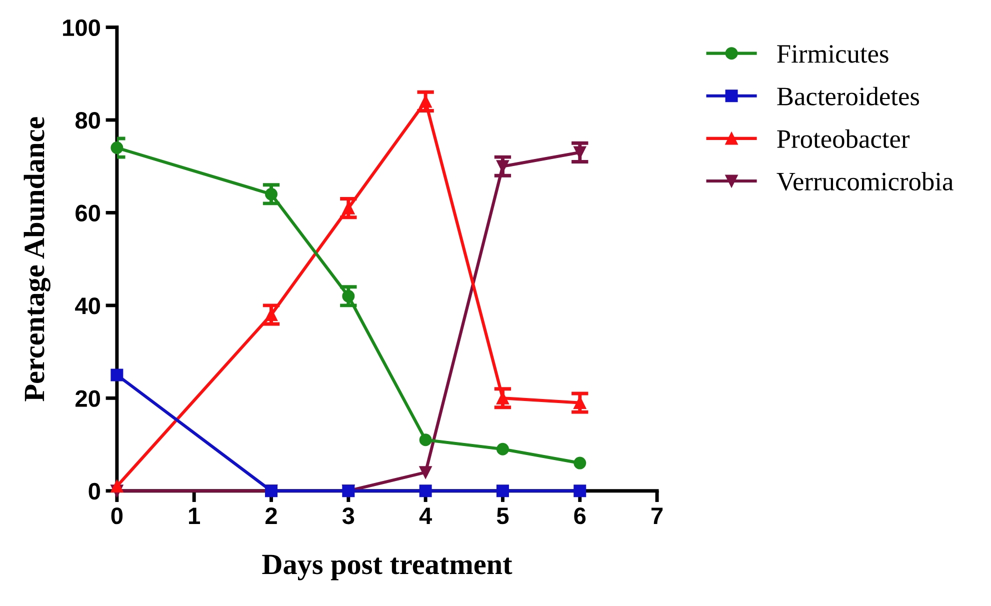 This screenshot has height=606, width=991. Describe the element at coordinates (348, 515) in the screenshot. I see `x-tick-label: 3` at that location.